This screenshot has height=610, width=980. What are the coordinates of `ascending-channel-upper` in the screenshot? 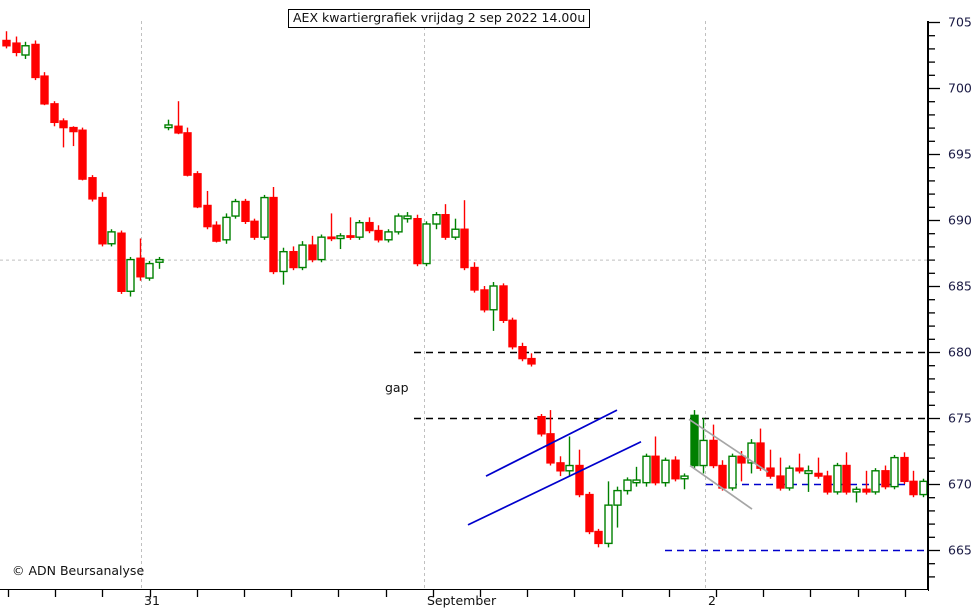 It's located at (551, 443).